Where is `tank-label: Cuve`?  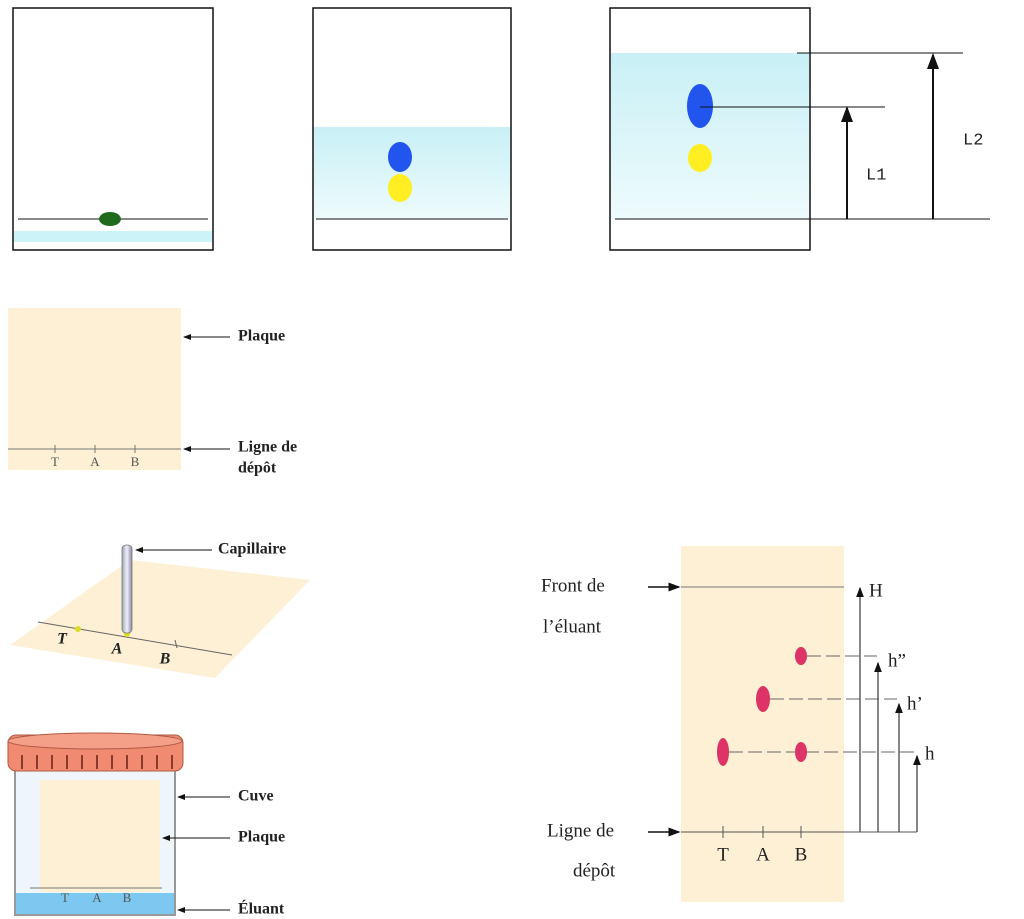
tank-label: Cuve is located at coordinates (256, 796).